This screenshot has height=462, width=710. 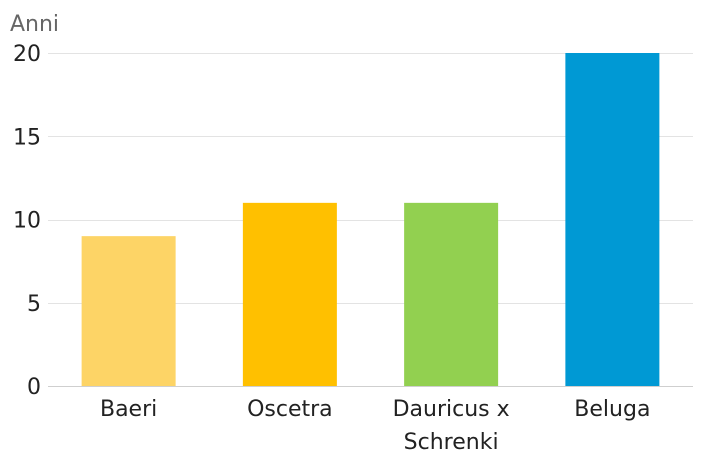 I want to click on x-tick-label: Baeri, so click(x=128, y=409).